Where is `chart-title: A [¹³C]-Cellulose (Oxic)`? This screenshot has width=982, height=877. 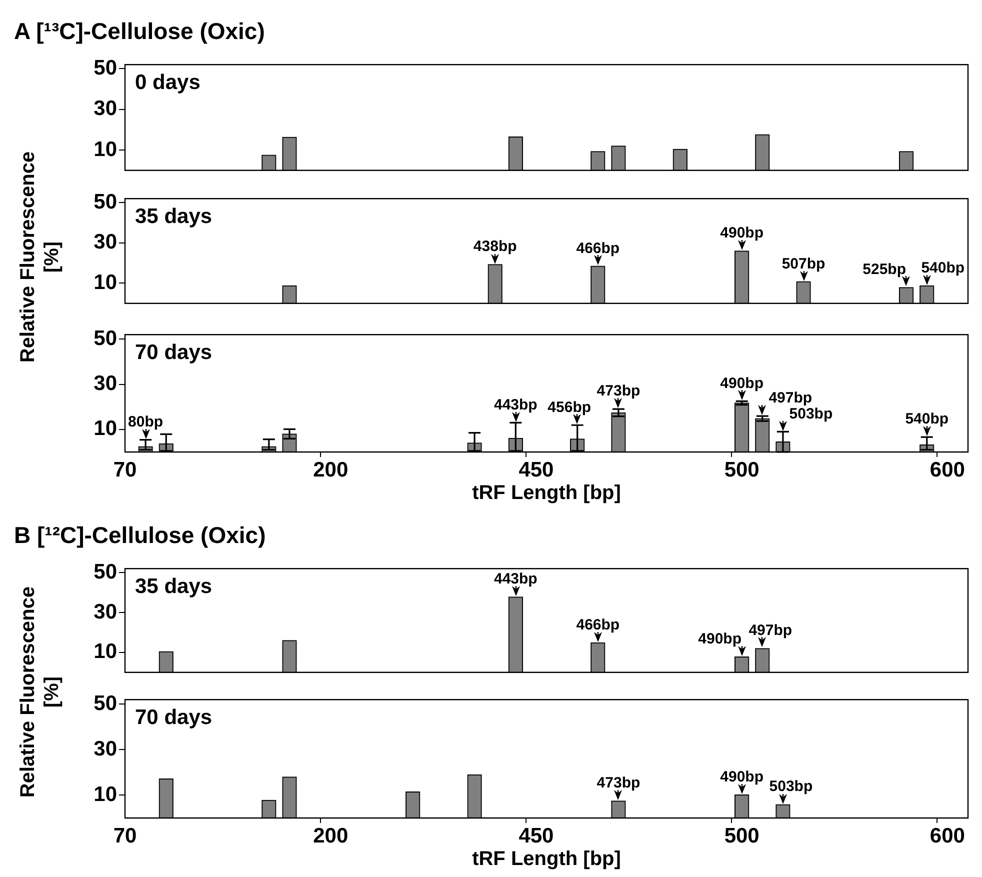
chart-title: A [¹³C]-Cellulose (Oxic) is located at coordinates (139, 31).